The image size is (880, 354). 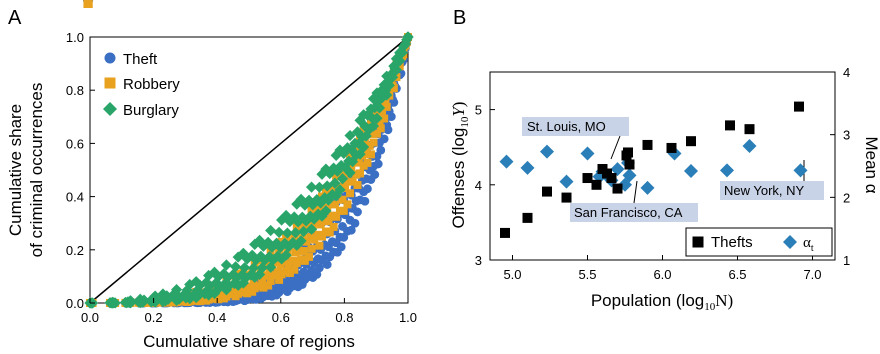 I want to click on panel-b-legend-box, so click(x=759, y=242).